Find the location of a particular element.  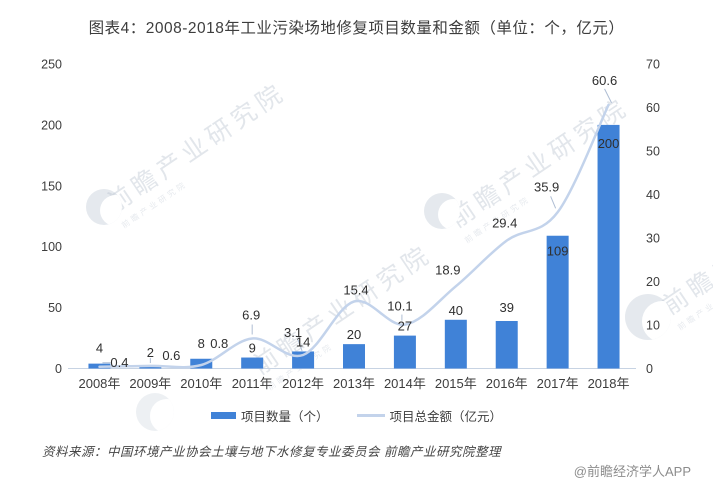

line-label-2016年: 29.4 is located at coordinates (504, 223).